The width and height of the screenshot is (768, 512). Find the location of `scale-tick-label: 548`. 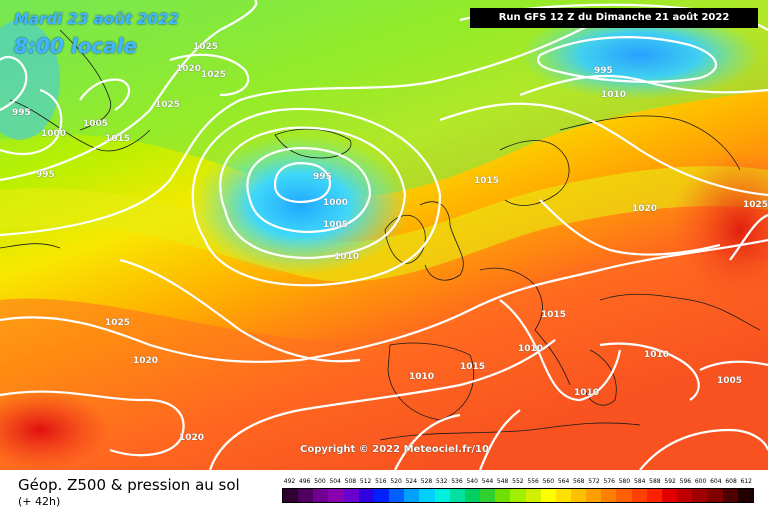

scale-tick-label: 548 is located at coordinates (502, 481).